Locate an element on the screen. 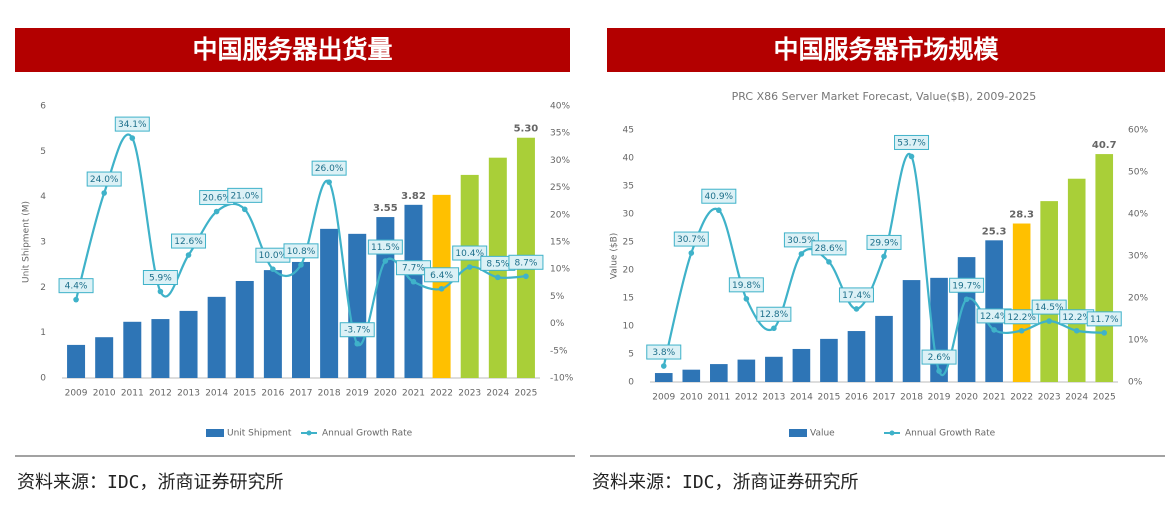  point-label: 12.6% is located at coordinates (188, 242).